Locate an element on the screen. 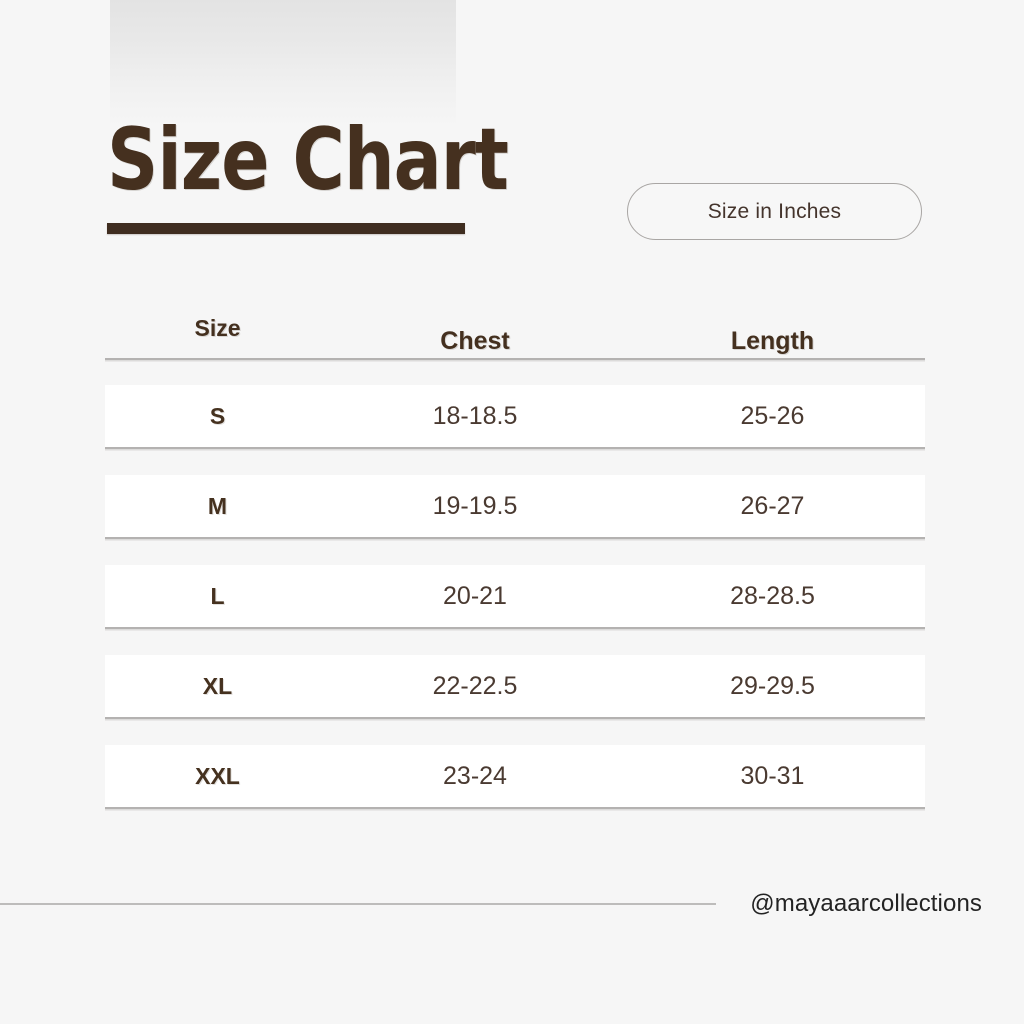  cell-size: M is located at coordinates (217, 505).